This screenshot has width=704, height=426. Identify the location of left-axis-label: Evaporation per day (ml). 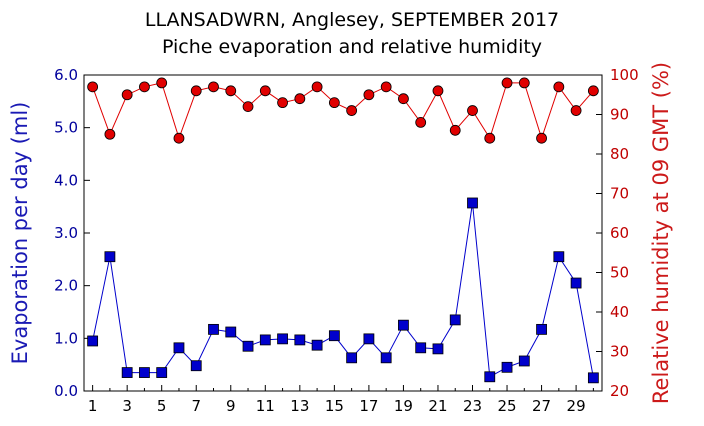
(20, 233).